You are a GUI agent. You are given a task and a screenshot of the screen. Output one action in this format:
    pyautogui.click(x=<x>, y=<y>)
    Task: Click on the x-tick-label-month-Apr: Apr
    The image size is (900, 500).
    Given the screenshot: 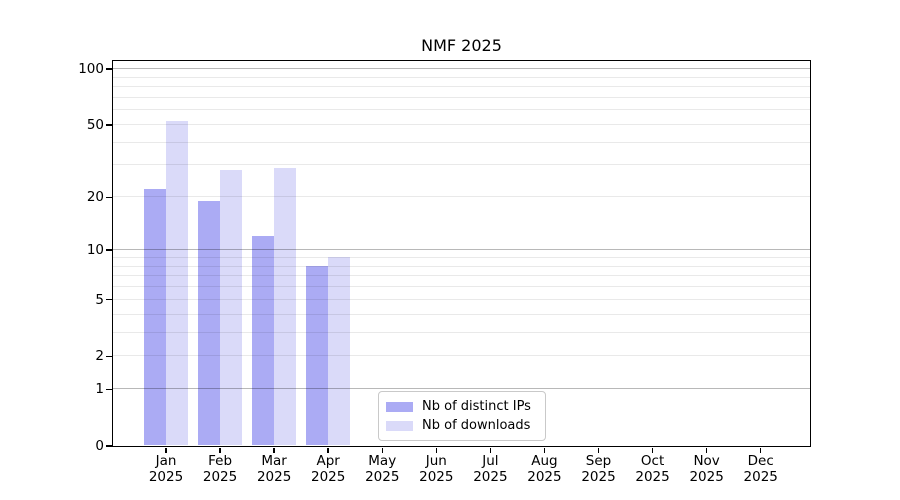 What is the action you would take?
    pyautogui.click(x=328, y=461)
    